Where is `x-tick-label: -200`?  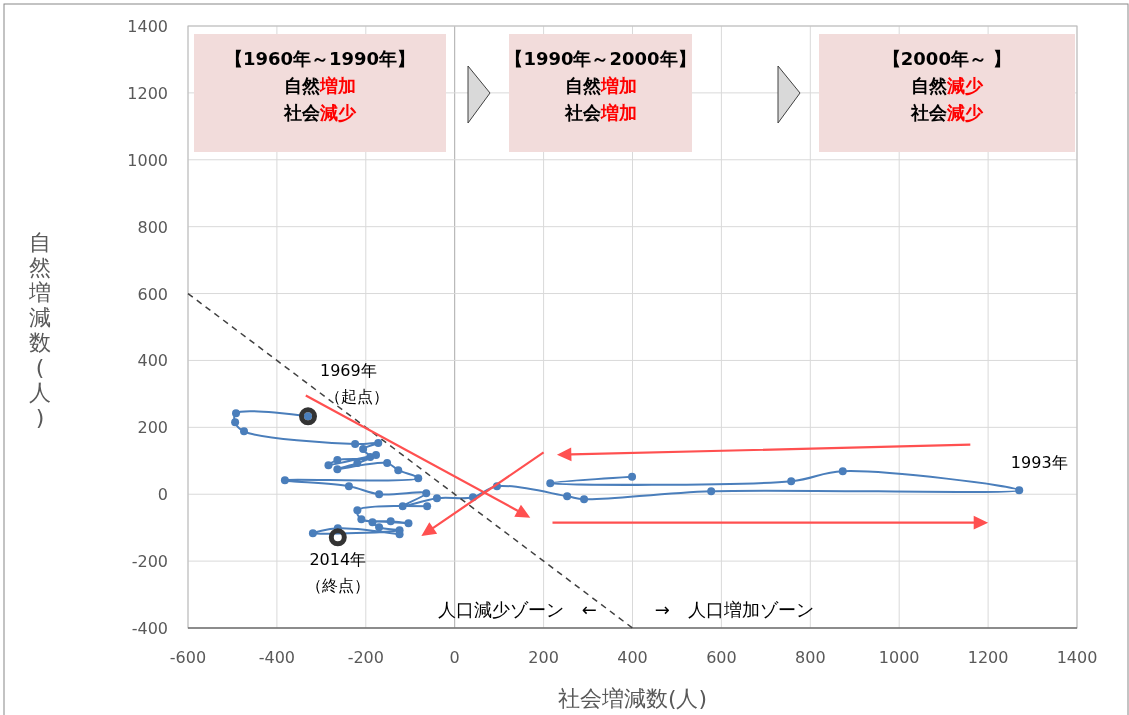
x-tick-label: -200 is located at coordinates (365, 657).